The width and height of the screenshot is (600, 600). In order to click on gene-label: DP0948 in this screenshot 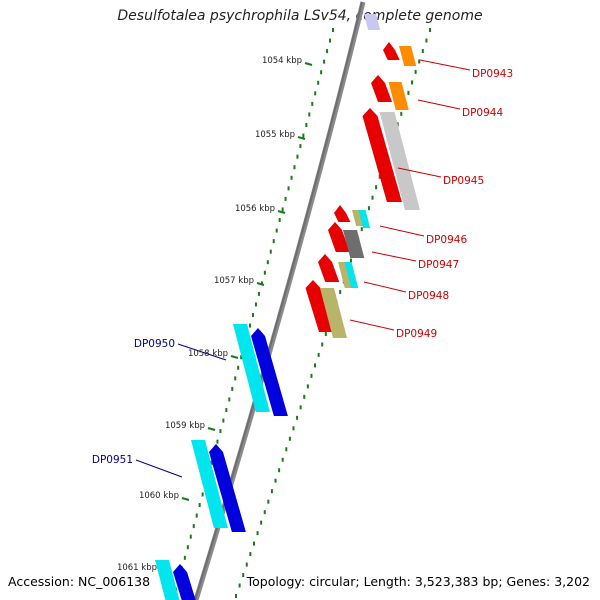, I will do `click(428, 296)`.